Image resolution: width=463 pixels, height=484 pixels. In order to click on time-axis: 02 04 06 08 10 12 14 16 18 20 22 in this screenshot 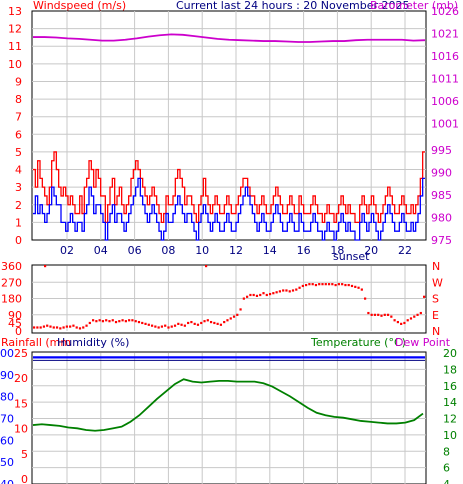, I will do `click(236, 250)`.